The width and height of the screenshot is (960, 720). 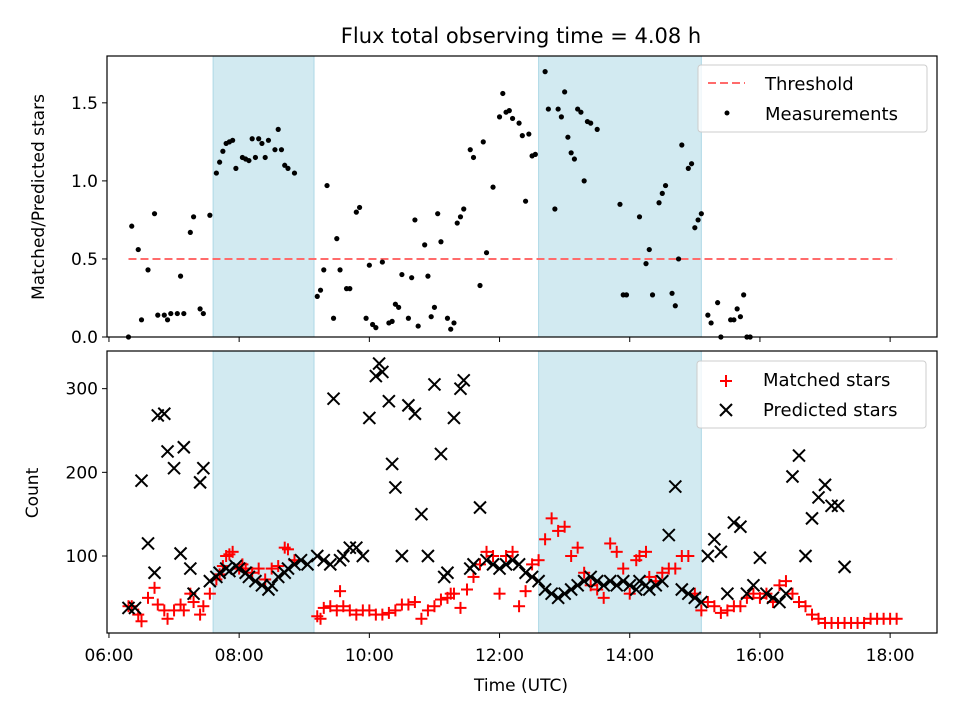 What do you see at coordinates (890, 656) in the screenshot?
I see `bottom-x-tick-label: 18:00` at bounding box center [890, 656].